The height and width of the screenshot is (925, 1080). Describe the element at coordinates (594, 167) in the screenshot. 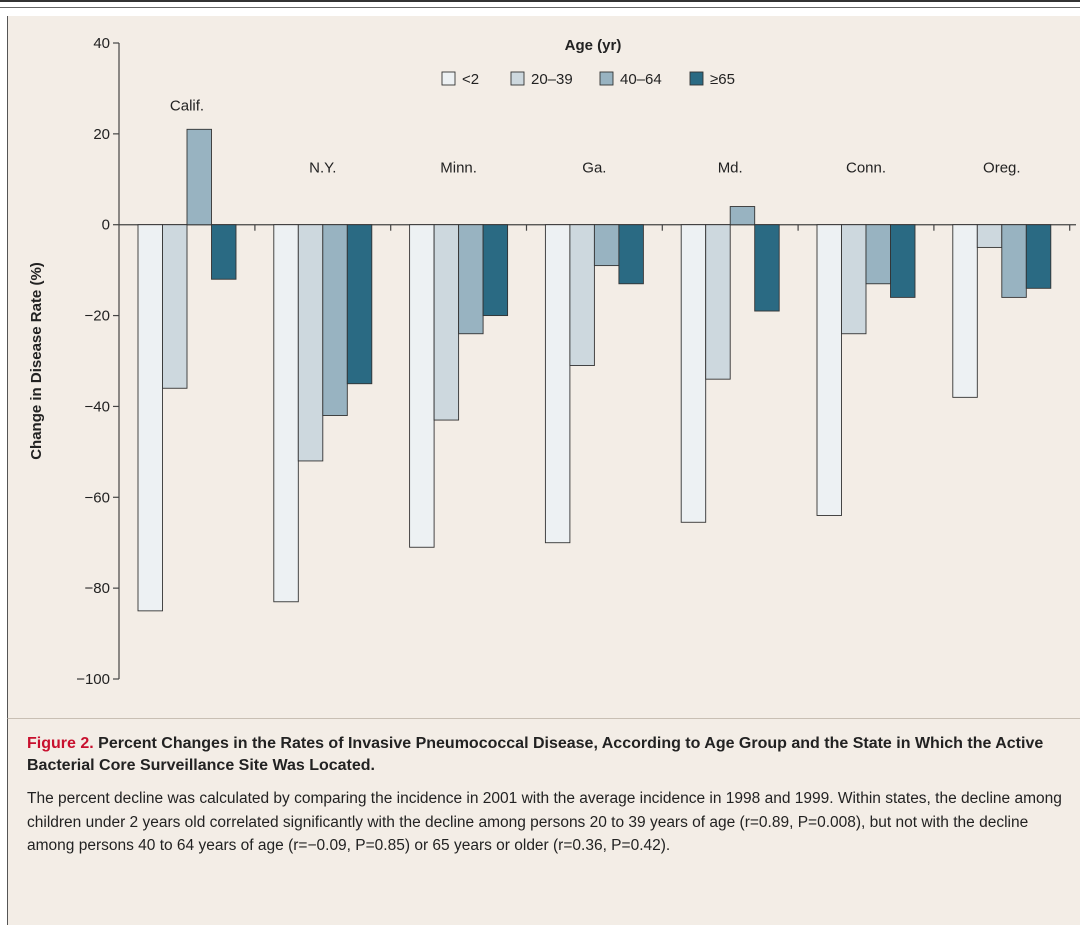

I see `category-label: Ga.` at that location.